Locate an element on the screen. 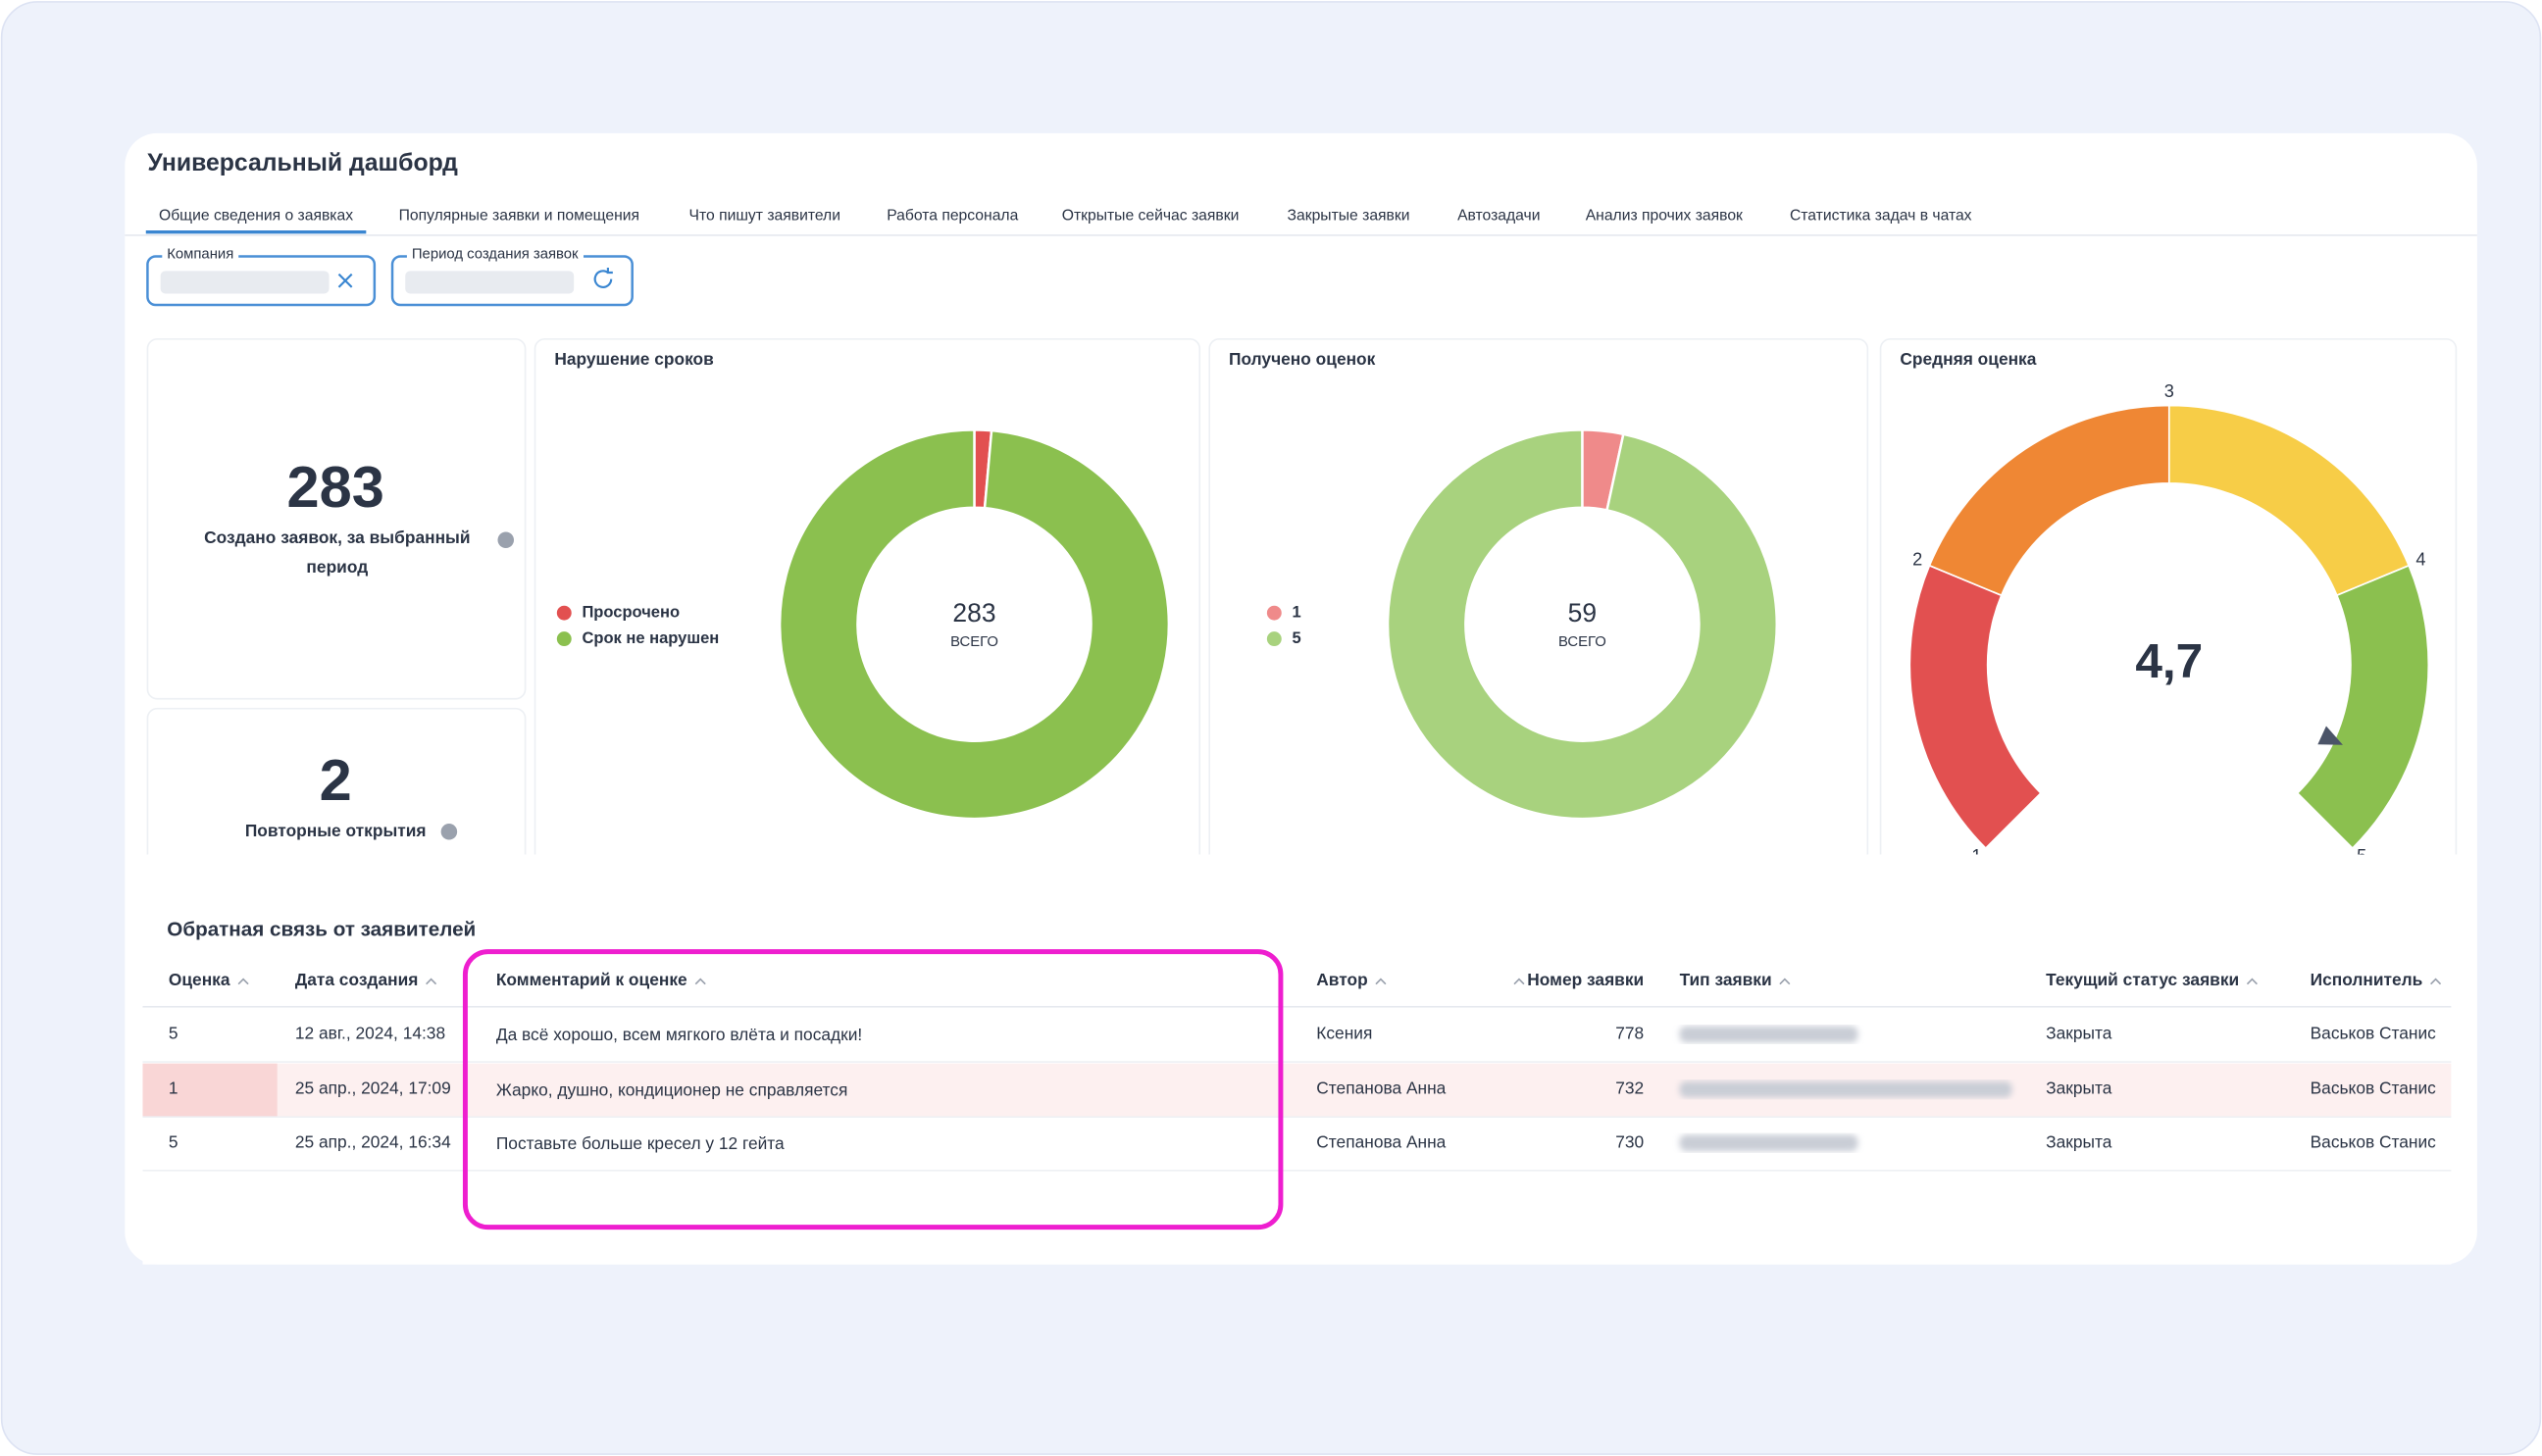 The width and height of the screenshot is (2542, 1456). tab: Работа персонала is located at coordinates (953, 215).